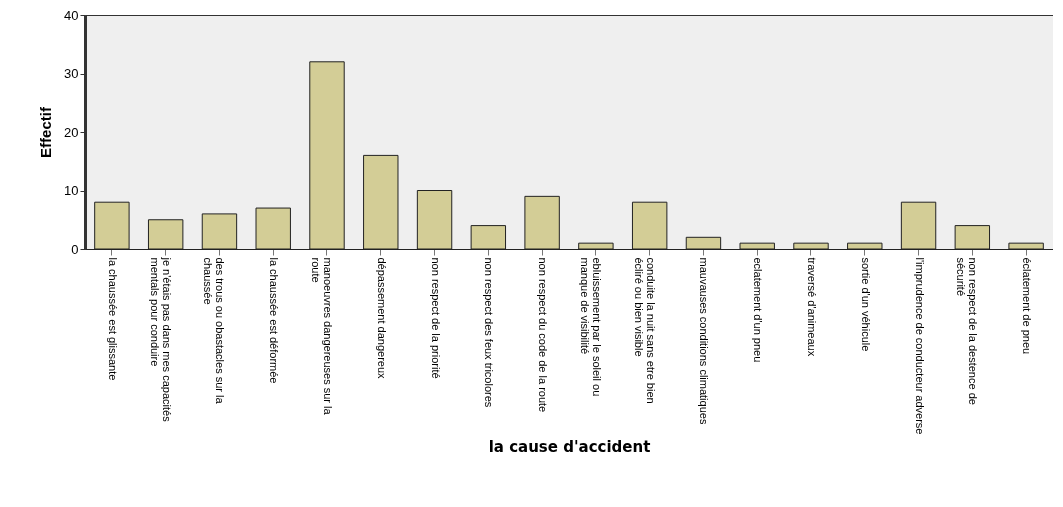 The width and height of the screenshot is (1063, 507). Describe the element at coordinates (435, 318) in the screenshot. I see `x-tick-label: non respect de la priorité` at that location.